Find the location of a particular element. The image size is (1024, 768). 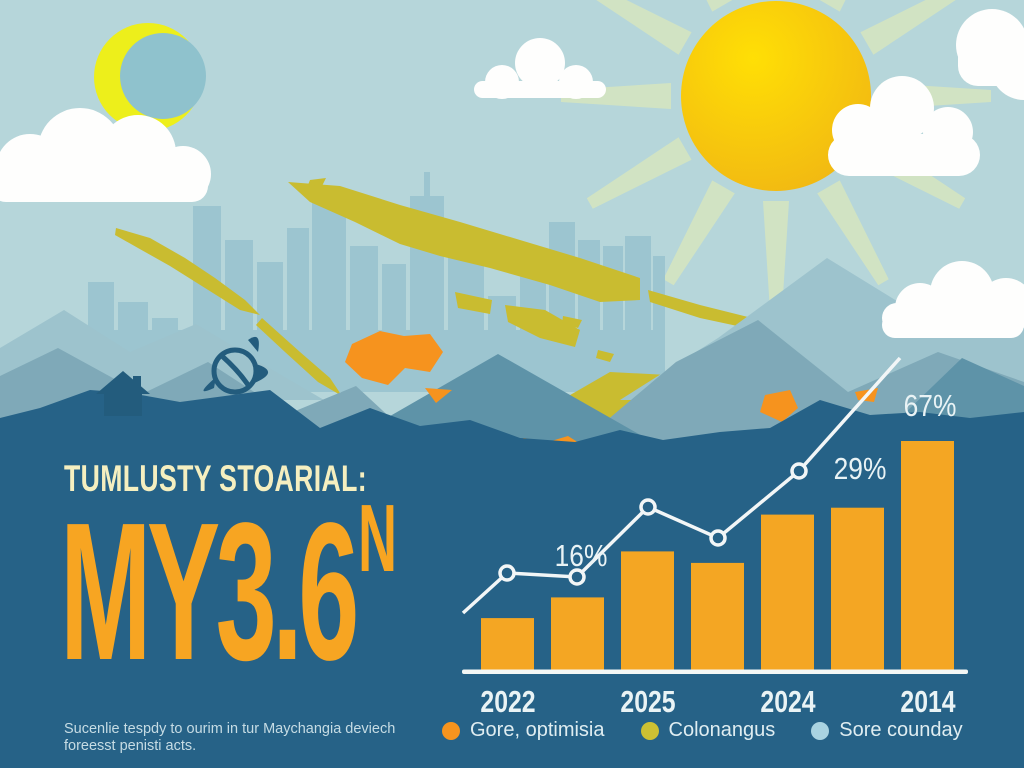

chart-baseline is located at coordinates (715, 671).